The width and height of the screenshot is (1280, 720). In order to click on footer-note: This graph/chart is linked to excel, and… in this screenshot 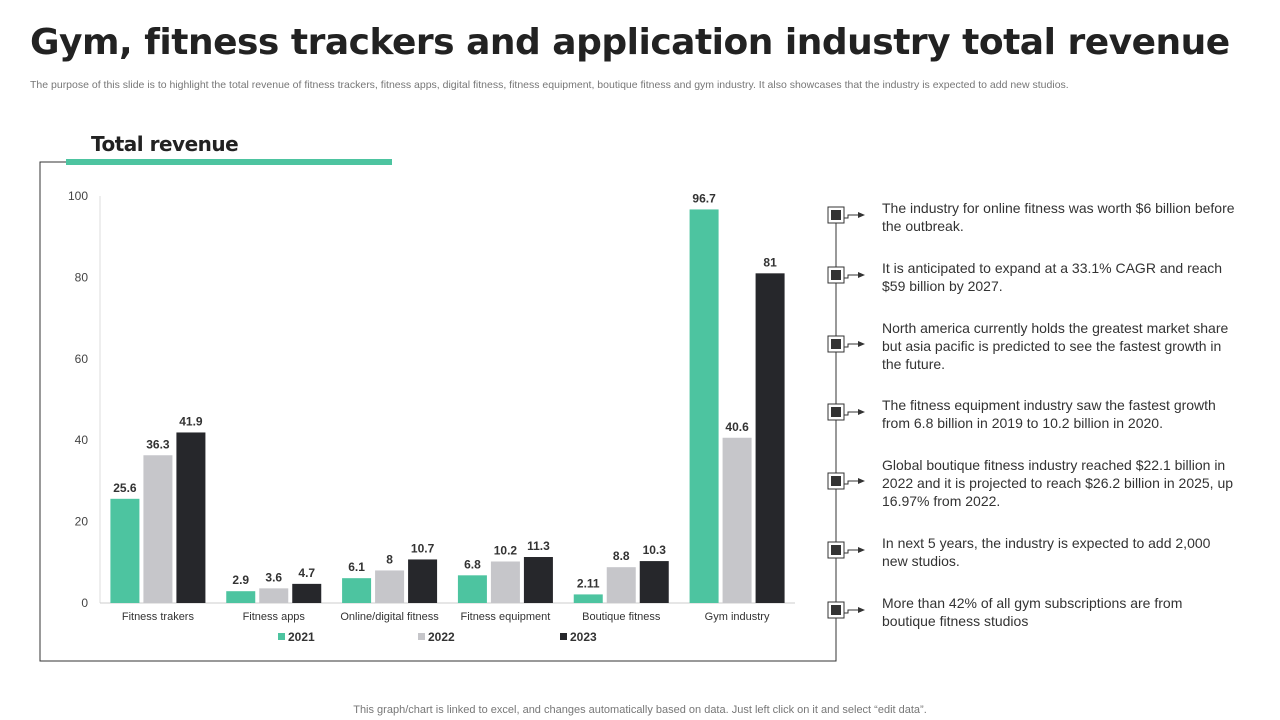, I will do `click(640, 710)`.